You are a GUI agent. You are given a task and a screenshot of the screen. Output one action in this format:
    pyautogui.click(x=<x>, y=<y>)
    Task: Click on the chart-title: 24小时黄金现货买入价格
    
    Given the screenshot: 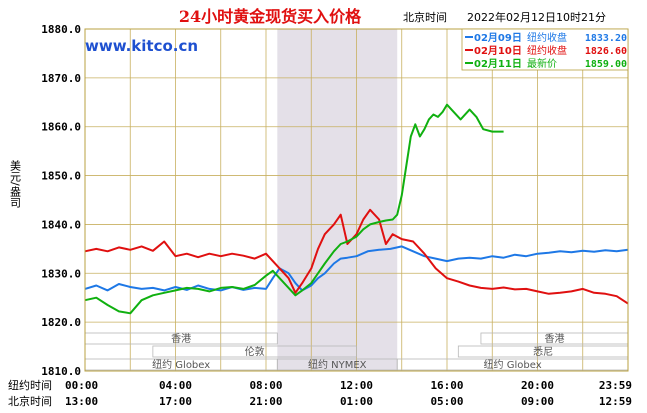 What is the action you would take?
    pyautogui.click(x=270, y=16)
    